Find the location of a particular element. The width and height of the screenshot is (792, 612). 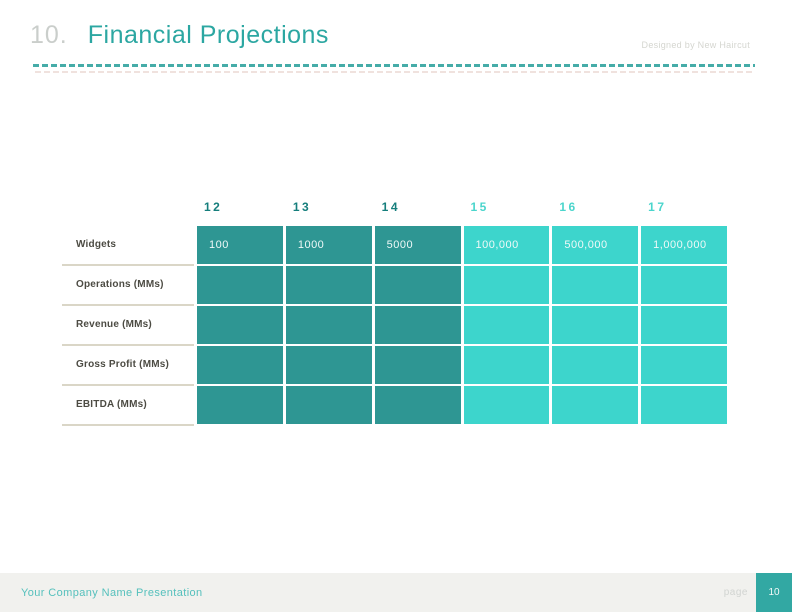

col-header: 13 is located at coordinates (302, 207).